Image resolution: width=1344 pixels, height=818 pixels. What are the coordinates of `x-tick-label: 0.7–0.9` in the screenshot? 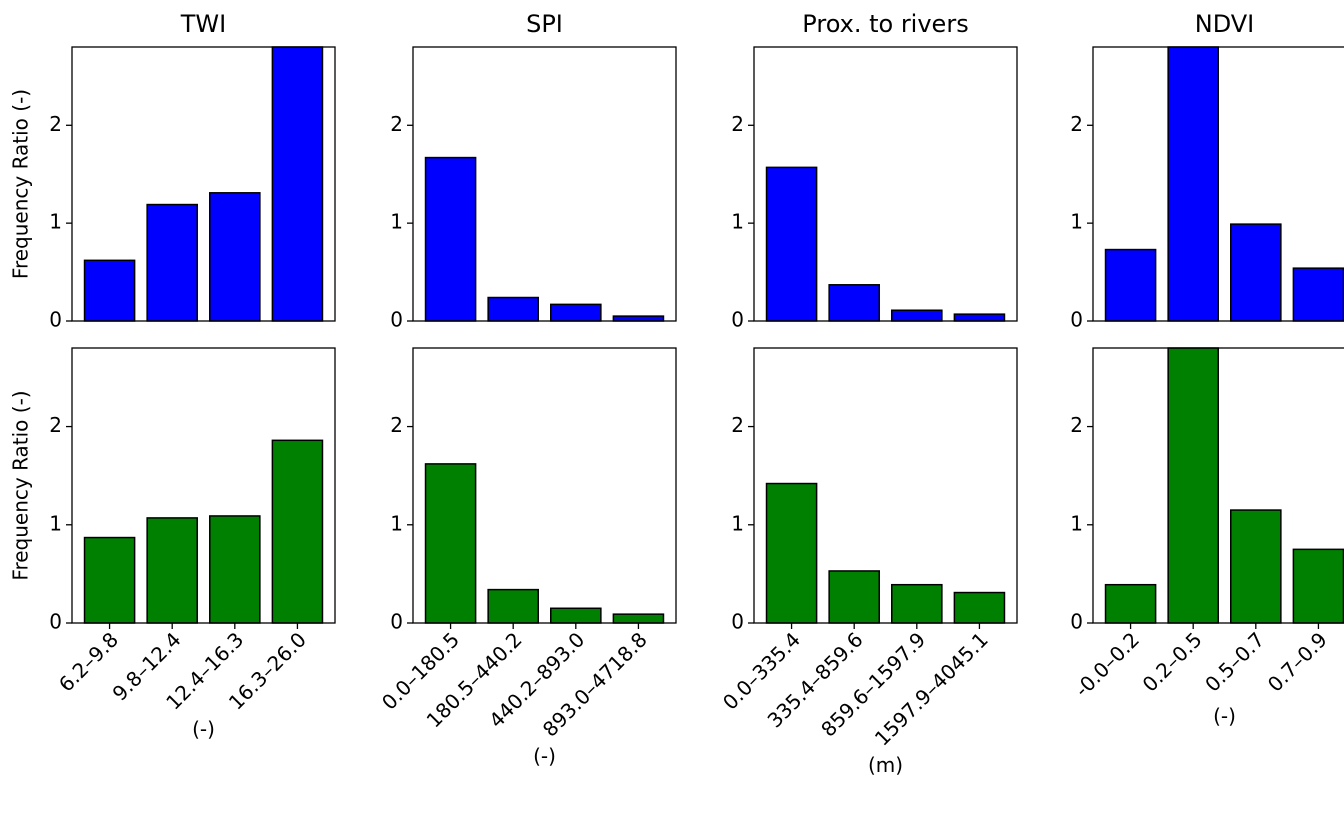 It's located at (1297, 661).